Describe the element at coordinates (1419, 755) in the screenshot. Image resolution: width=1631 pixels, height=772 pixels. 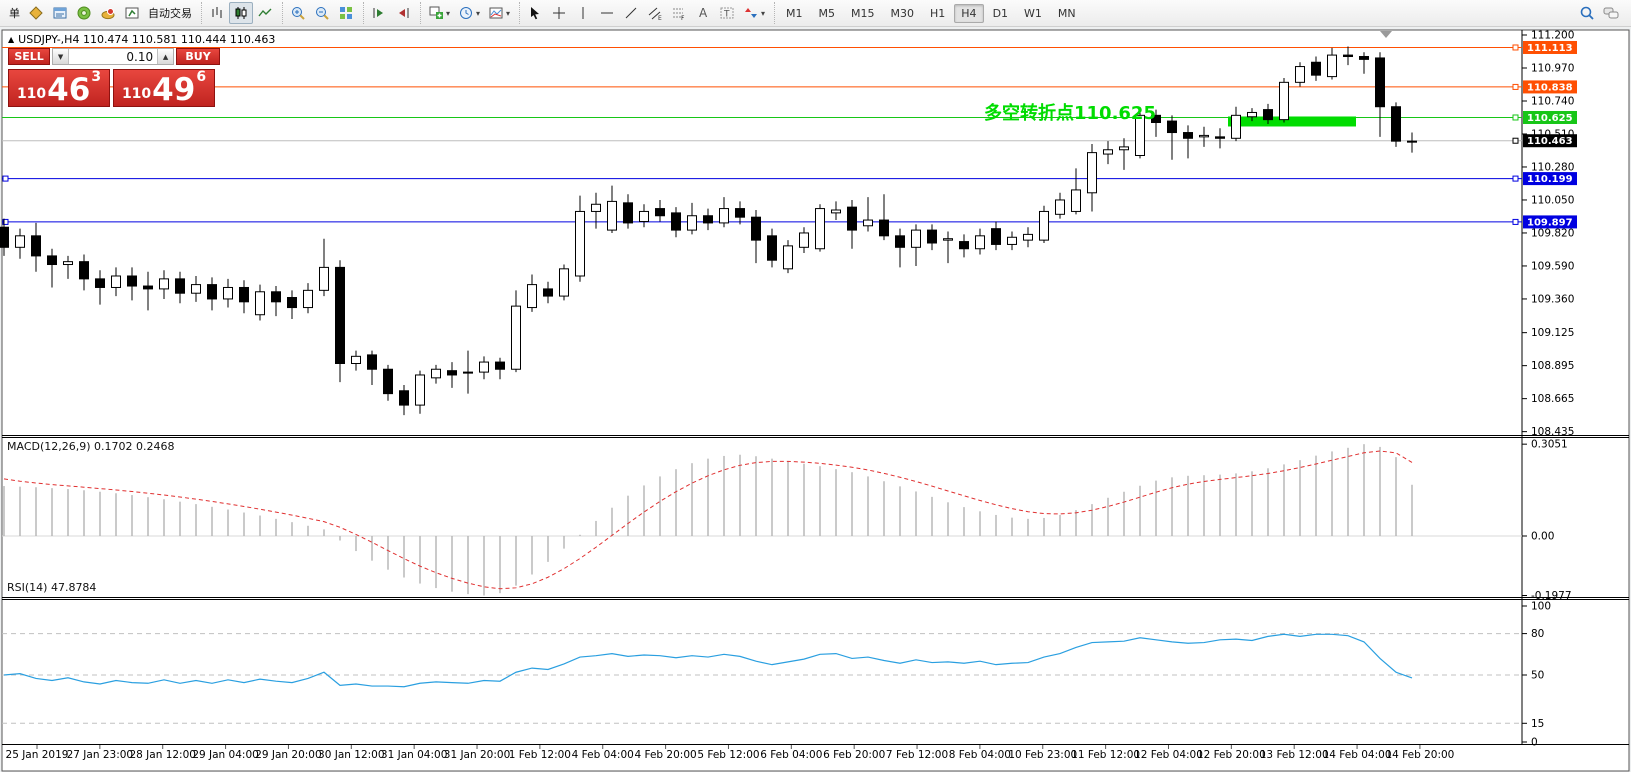
I see `time-label: 14 Feb 20:00` at that location.